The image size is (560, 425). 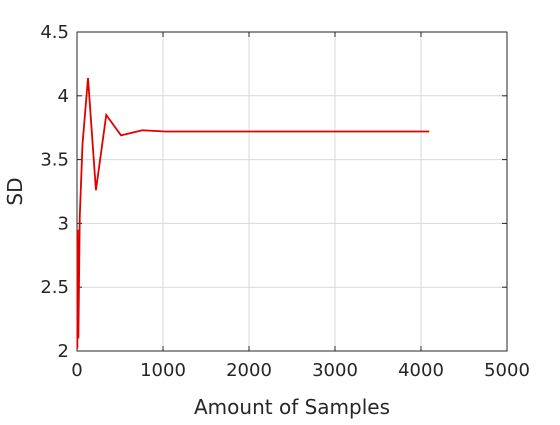 What do you see at coordinates (163, 370) in the screenshot?
I see `x-tick-label: 1000` at bounding box center [163, 370].